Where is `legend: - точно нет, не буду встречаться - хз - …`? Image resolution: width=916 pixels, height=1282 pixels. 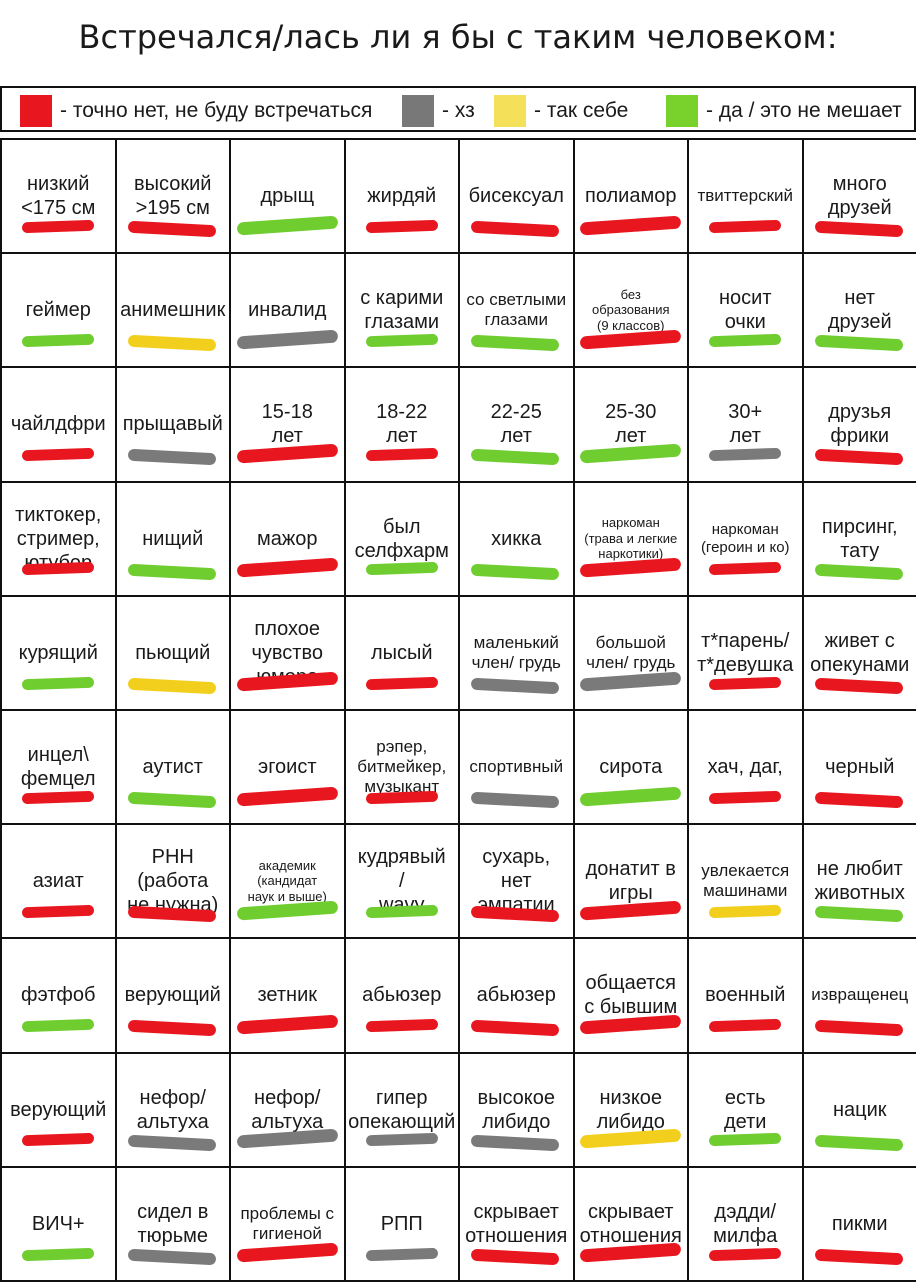
legend: - точно нет, не буду встречаться - хз - … is located at coordinates (458, 109).